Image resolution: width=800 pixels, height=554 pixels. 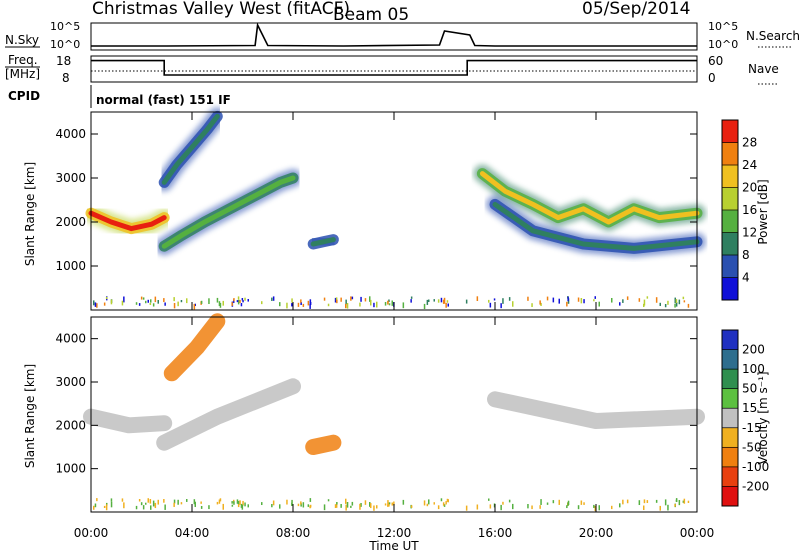 I want to click on freq-line, so click(x=394, y=67).